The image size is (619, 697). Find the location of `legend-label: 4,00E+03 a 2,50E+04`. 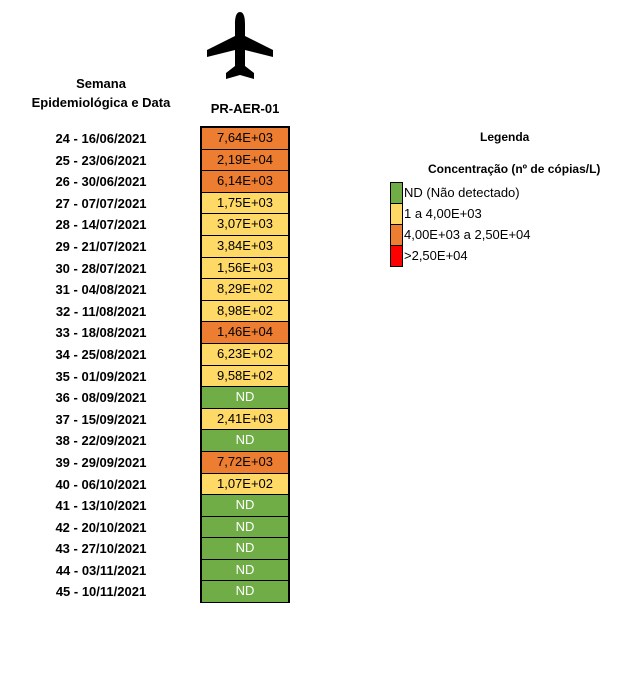

legend-label: 4,00E+03 a 2,50E+04 is located at coordinates (467, 234).